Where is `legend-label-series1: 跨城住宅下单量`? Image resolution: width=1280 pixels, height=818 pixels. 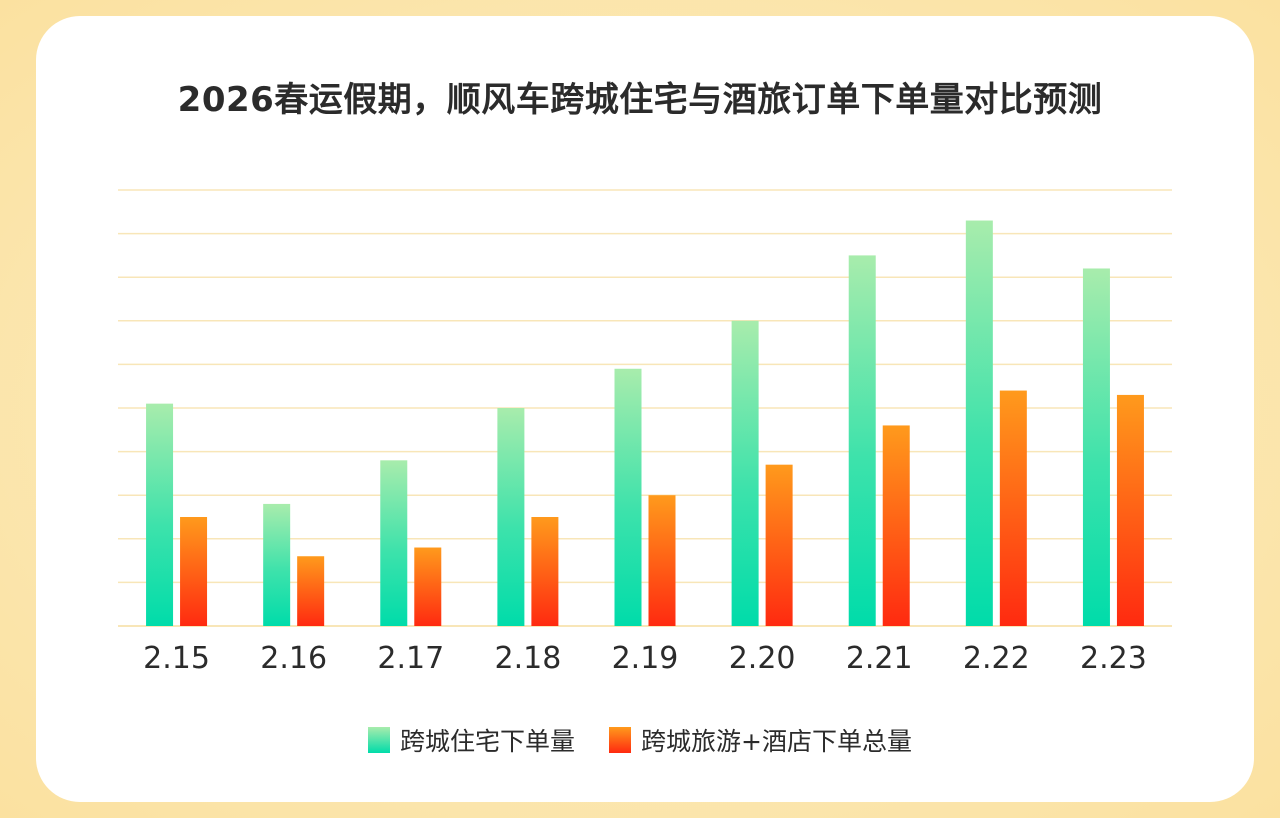 legend-label-series1: 跨城住宅下单量 is located at coordinates (488, 741).